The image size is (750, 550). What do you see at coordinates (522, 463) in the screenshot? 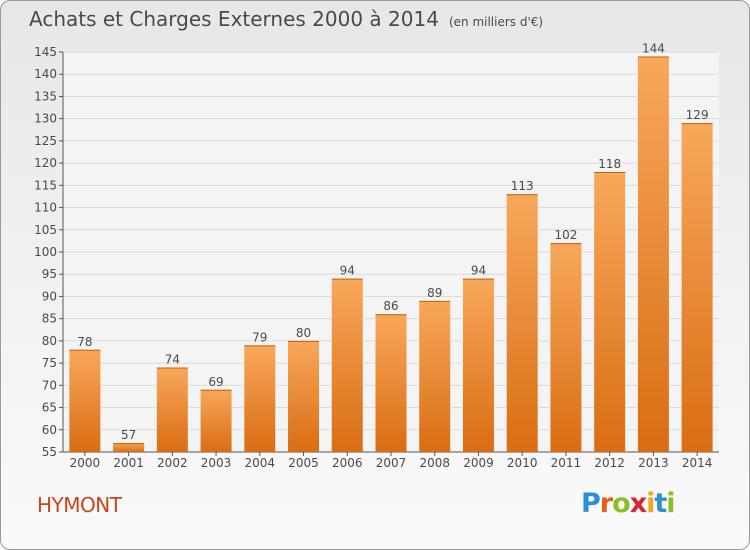
I see `x-tick-label: 2010` at bounding box center [522, 463].